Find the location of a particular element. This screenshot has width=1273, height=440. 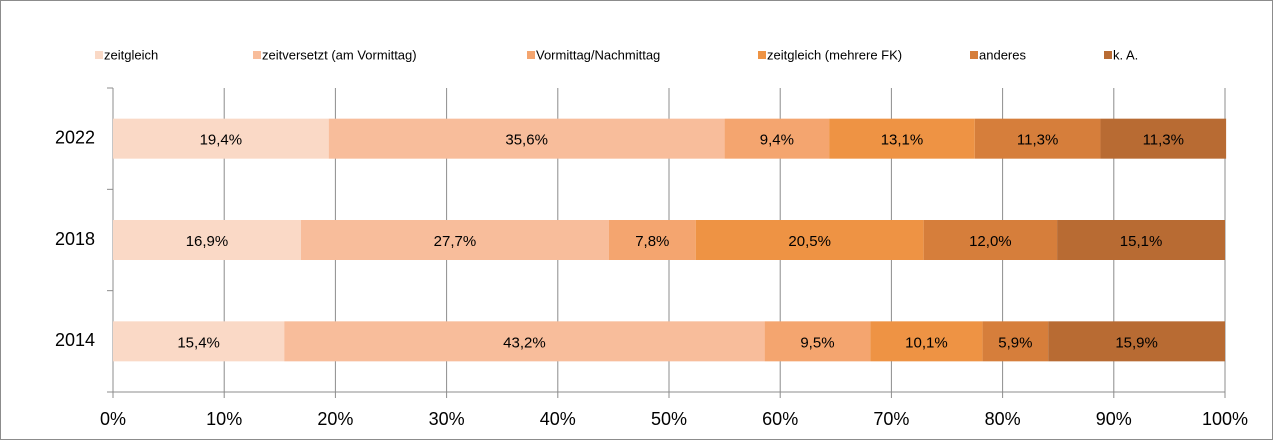

data-label: 5,9% is located at coordinates (1015, 342).